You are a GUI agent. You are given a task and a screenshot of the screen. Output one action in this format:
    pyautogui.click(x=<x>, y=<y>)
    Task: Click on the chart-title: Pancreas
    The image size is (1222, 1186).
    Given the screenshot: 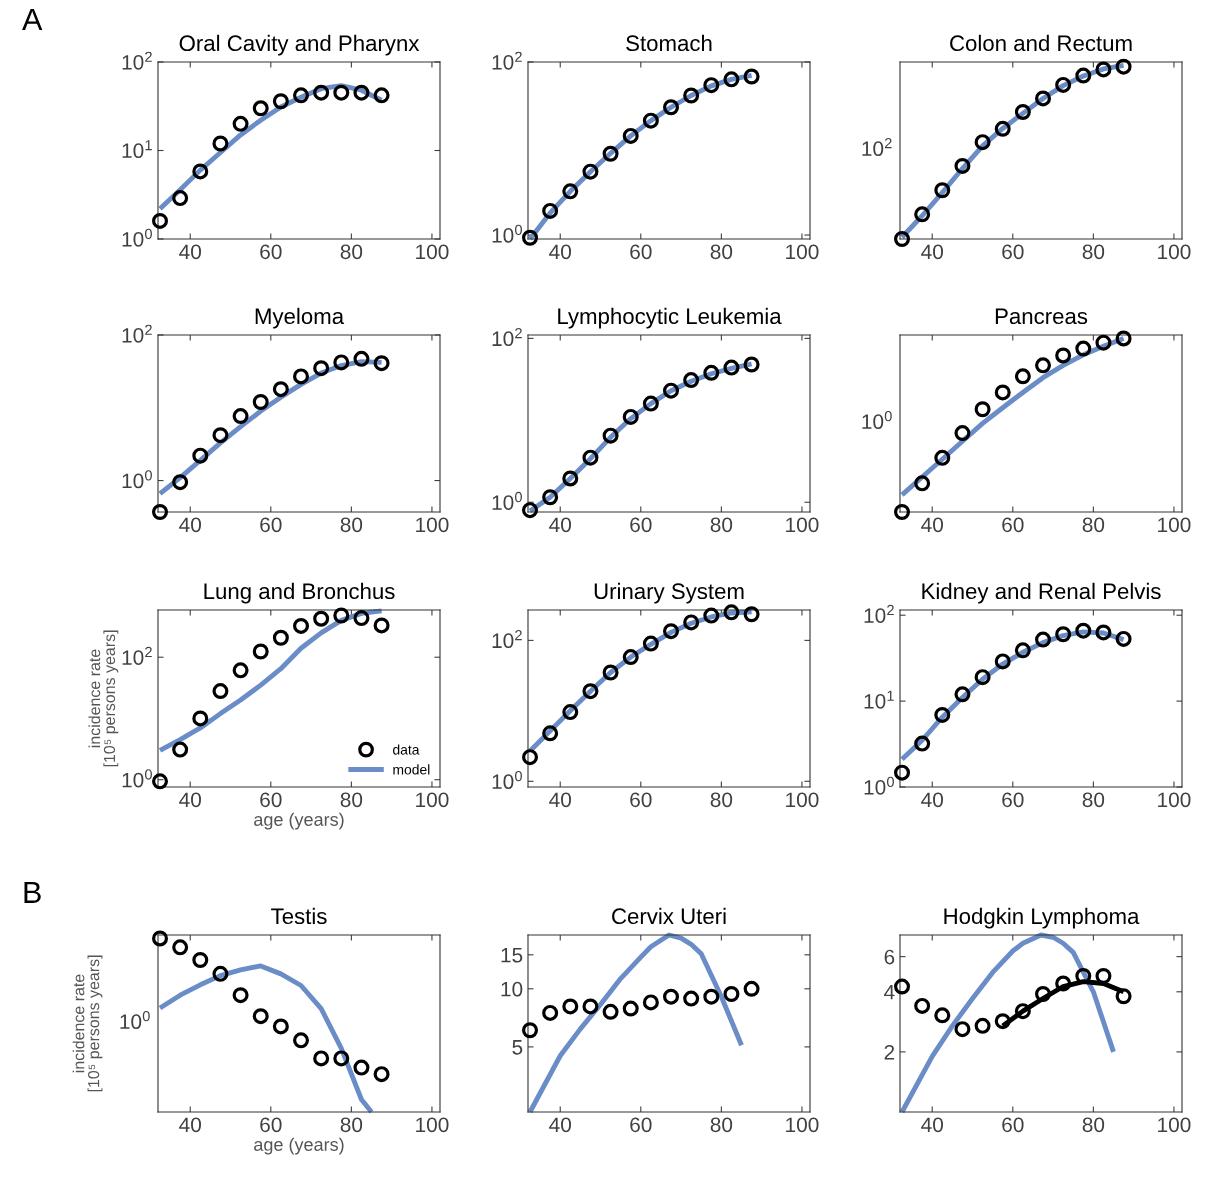 What is the action you would take?
    pyautogui.click(x=1041, y=316)
    